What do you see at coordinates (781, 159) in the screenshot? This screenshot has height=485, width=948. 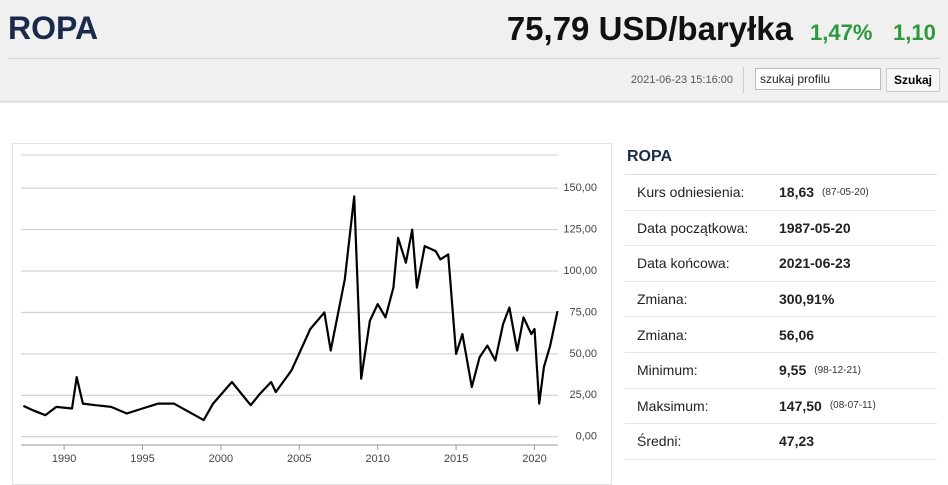 I see `stats-title: ROPA` at bounding box center [781, 159].